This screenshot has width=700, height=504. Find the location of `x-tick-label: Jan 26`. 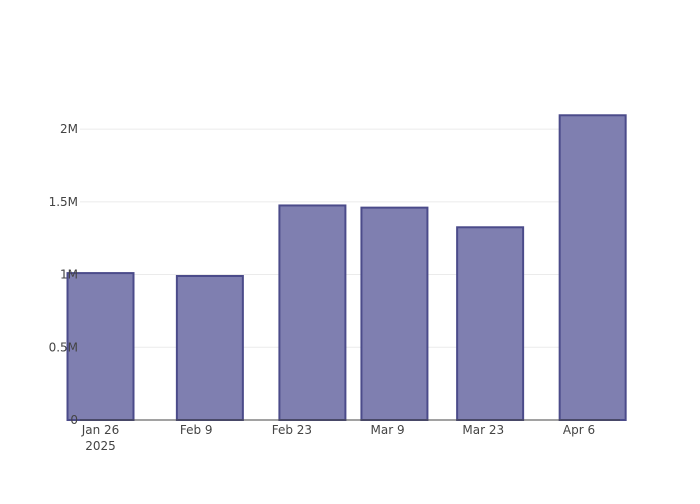

x-tick-label: Jan 26 is located at coordinates (100, 430).